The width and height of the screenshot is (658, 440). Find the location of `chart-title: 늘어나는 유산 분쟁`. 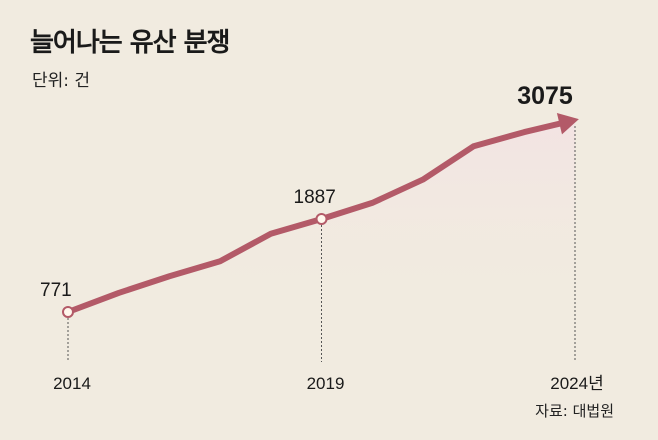

chart-title: 늘어나는 유산 분쟁 is located at coordinates (130, 43).